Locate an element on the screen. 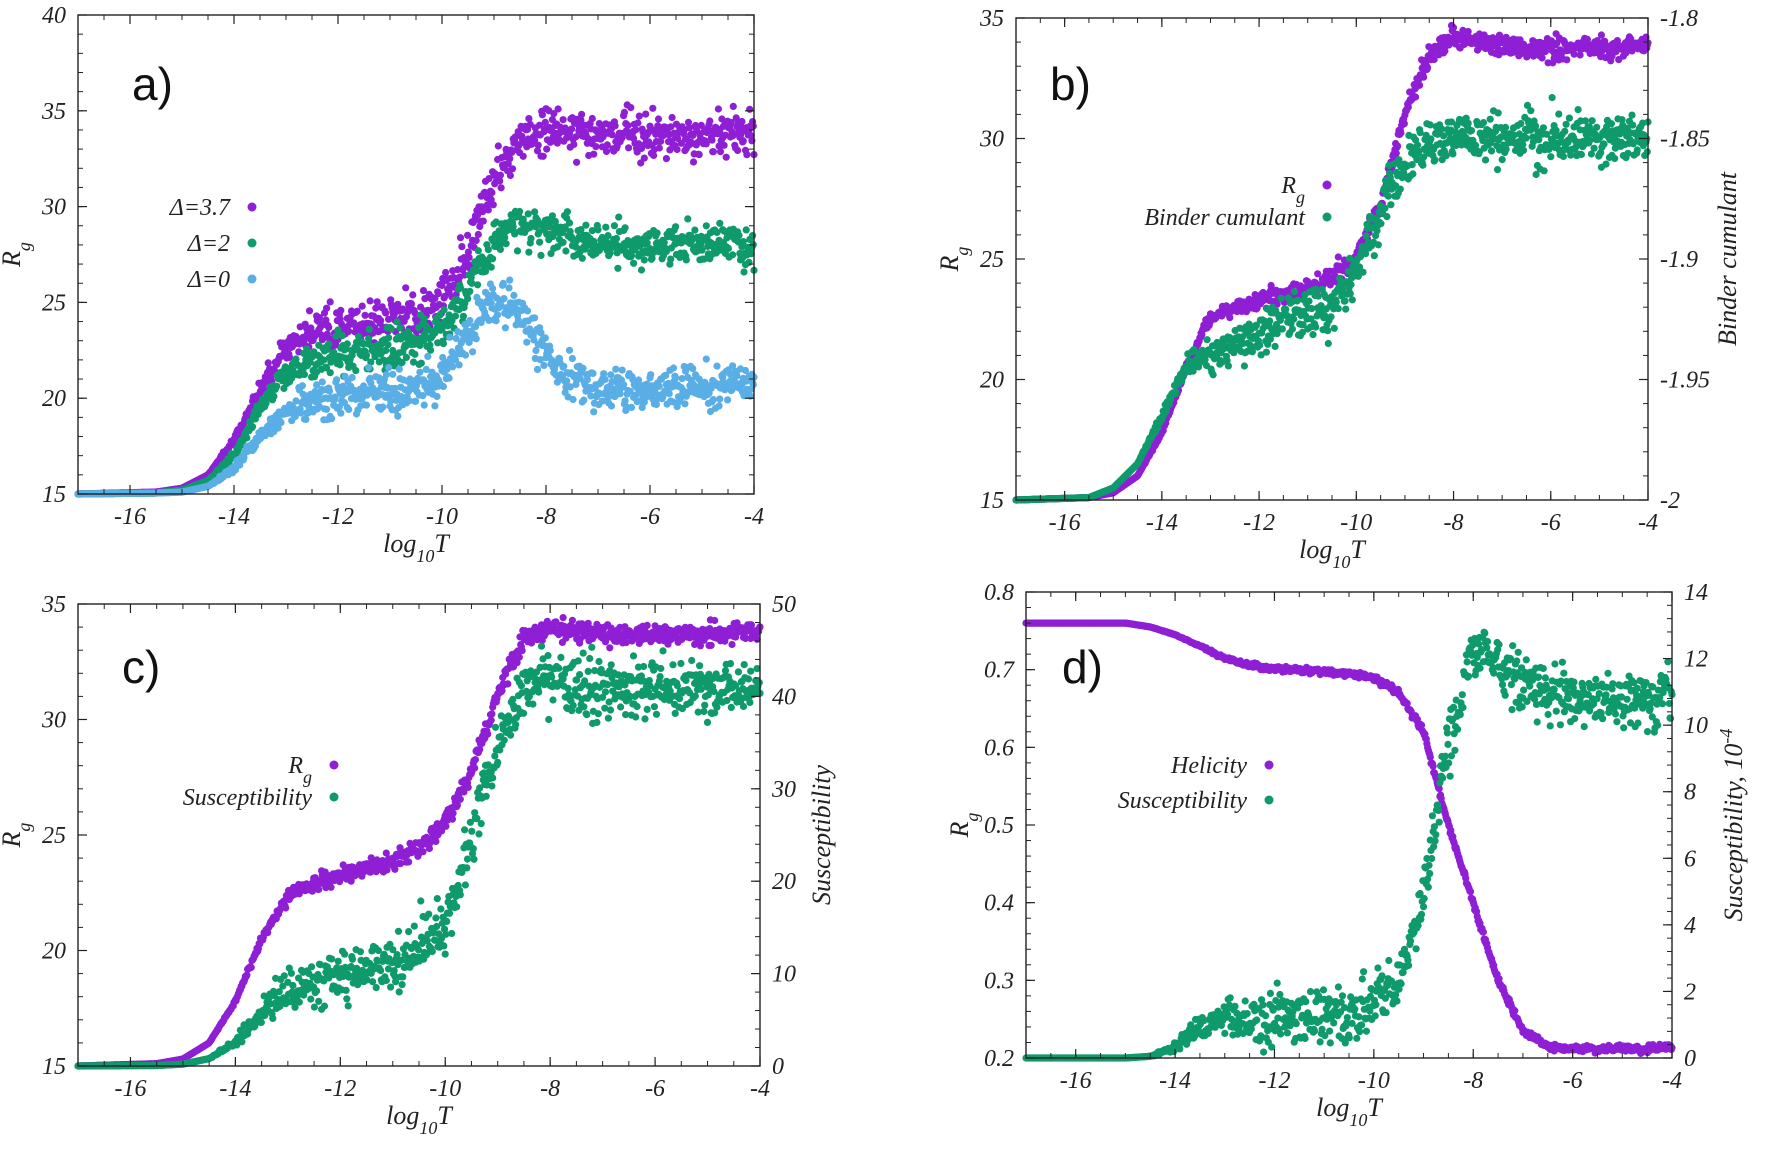 This screenshot has height=1149, width=1766. y-tick-label: 20 is located at coordinates (54, 399).